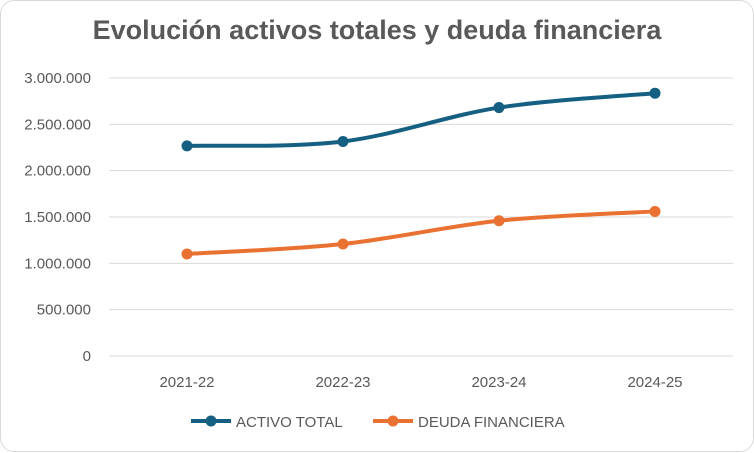 This screenshot has height=453, width=754. Describe the element at coordinates (342, 382) in the screenshot. I see `x-tick-label: 2022-23` at that location.